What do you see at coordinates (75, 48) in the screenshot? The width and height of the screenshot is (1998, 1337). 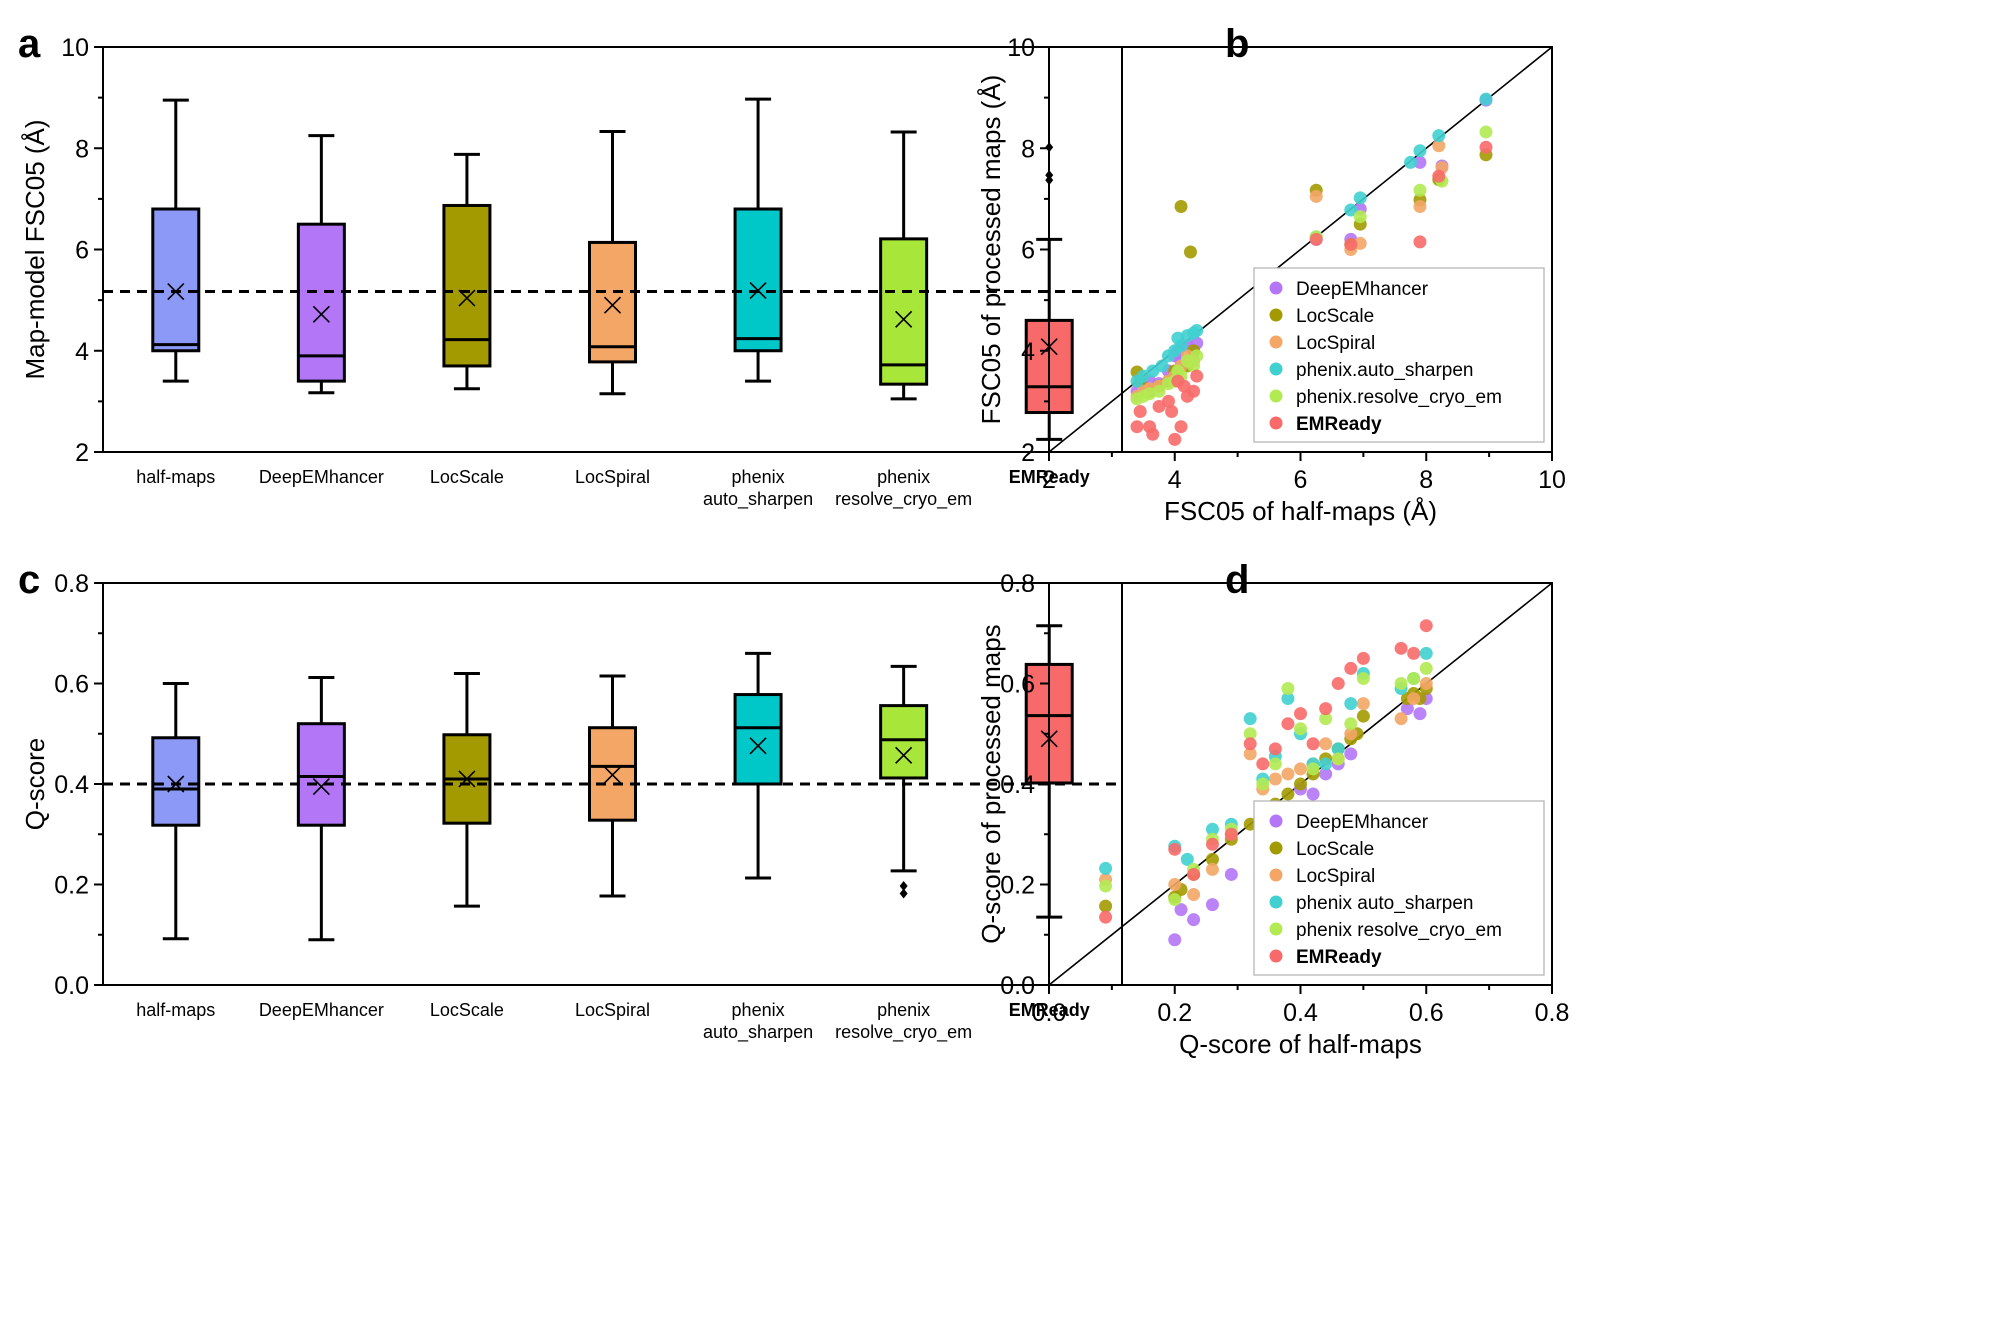 I see `y-tick-label-a: 10` at bounding box center [75, 48].